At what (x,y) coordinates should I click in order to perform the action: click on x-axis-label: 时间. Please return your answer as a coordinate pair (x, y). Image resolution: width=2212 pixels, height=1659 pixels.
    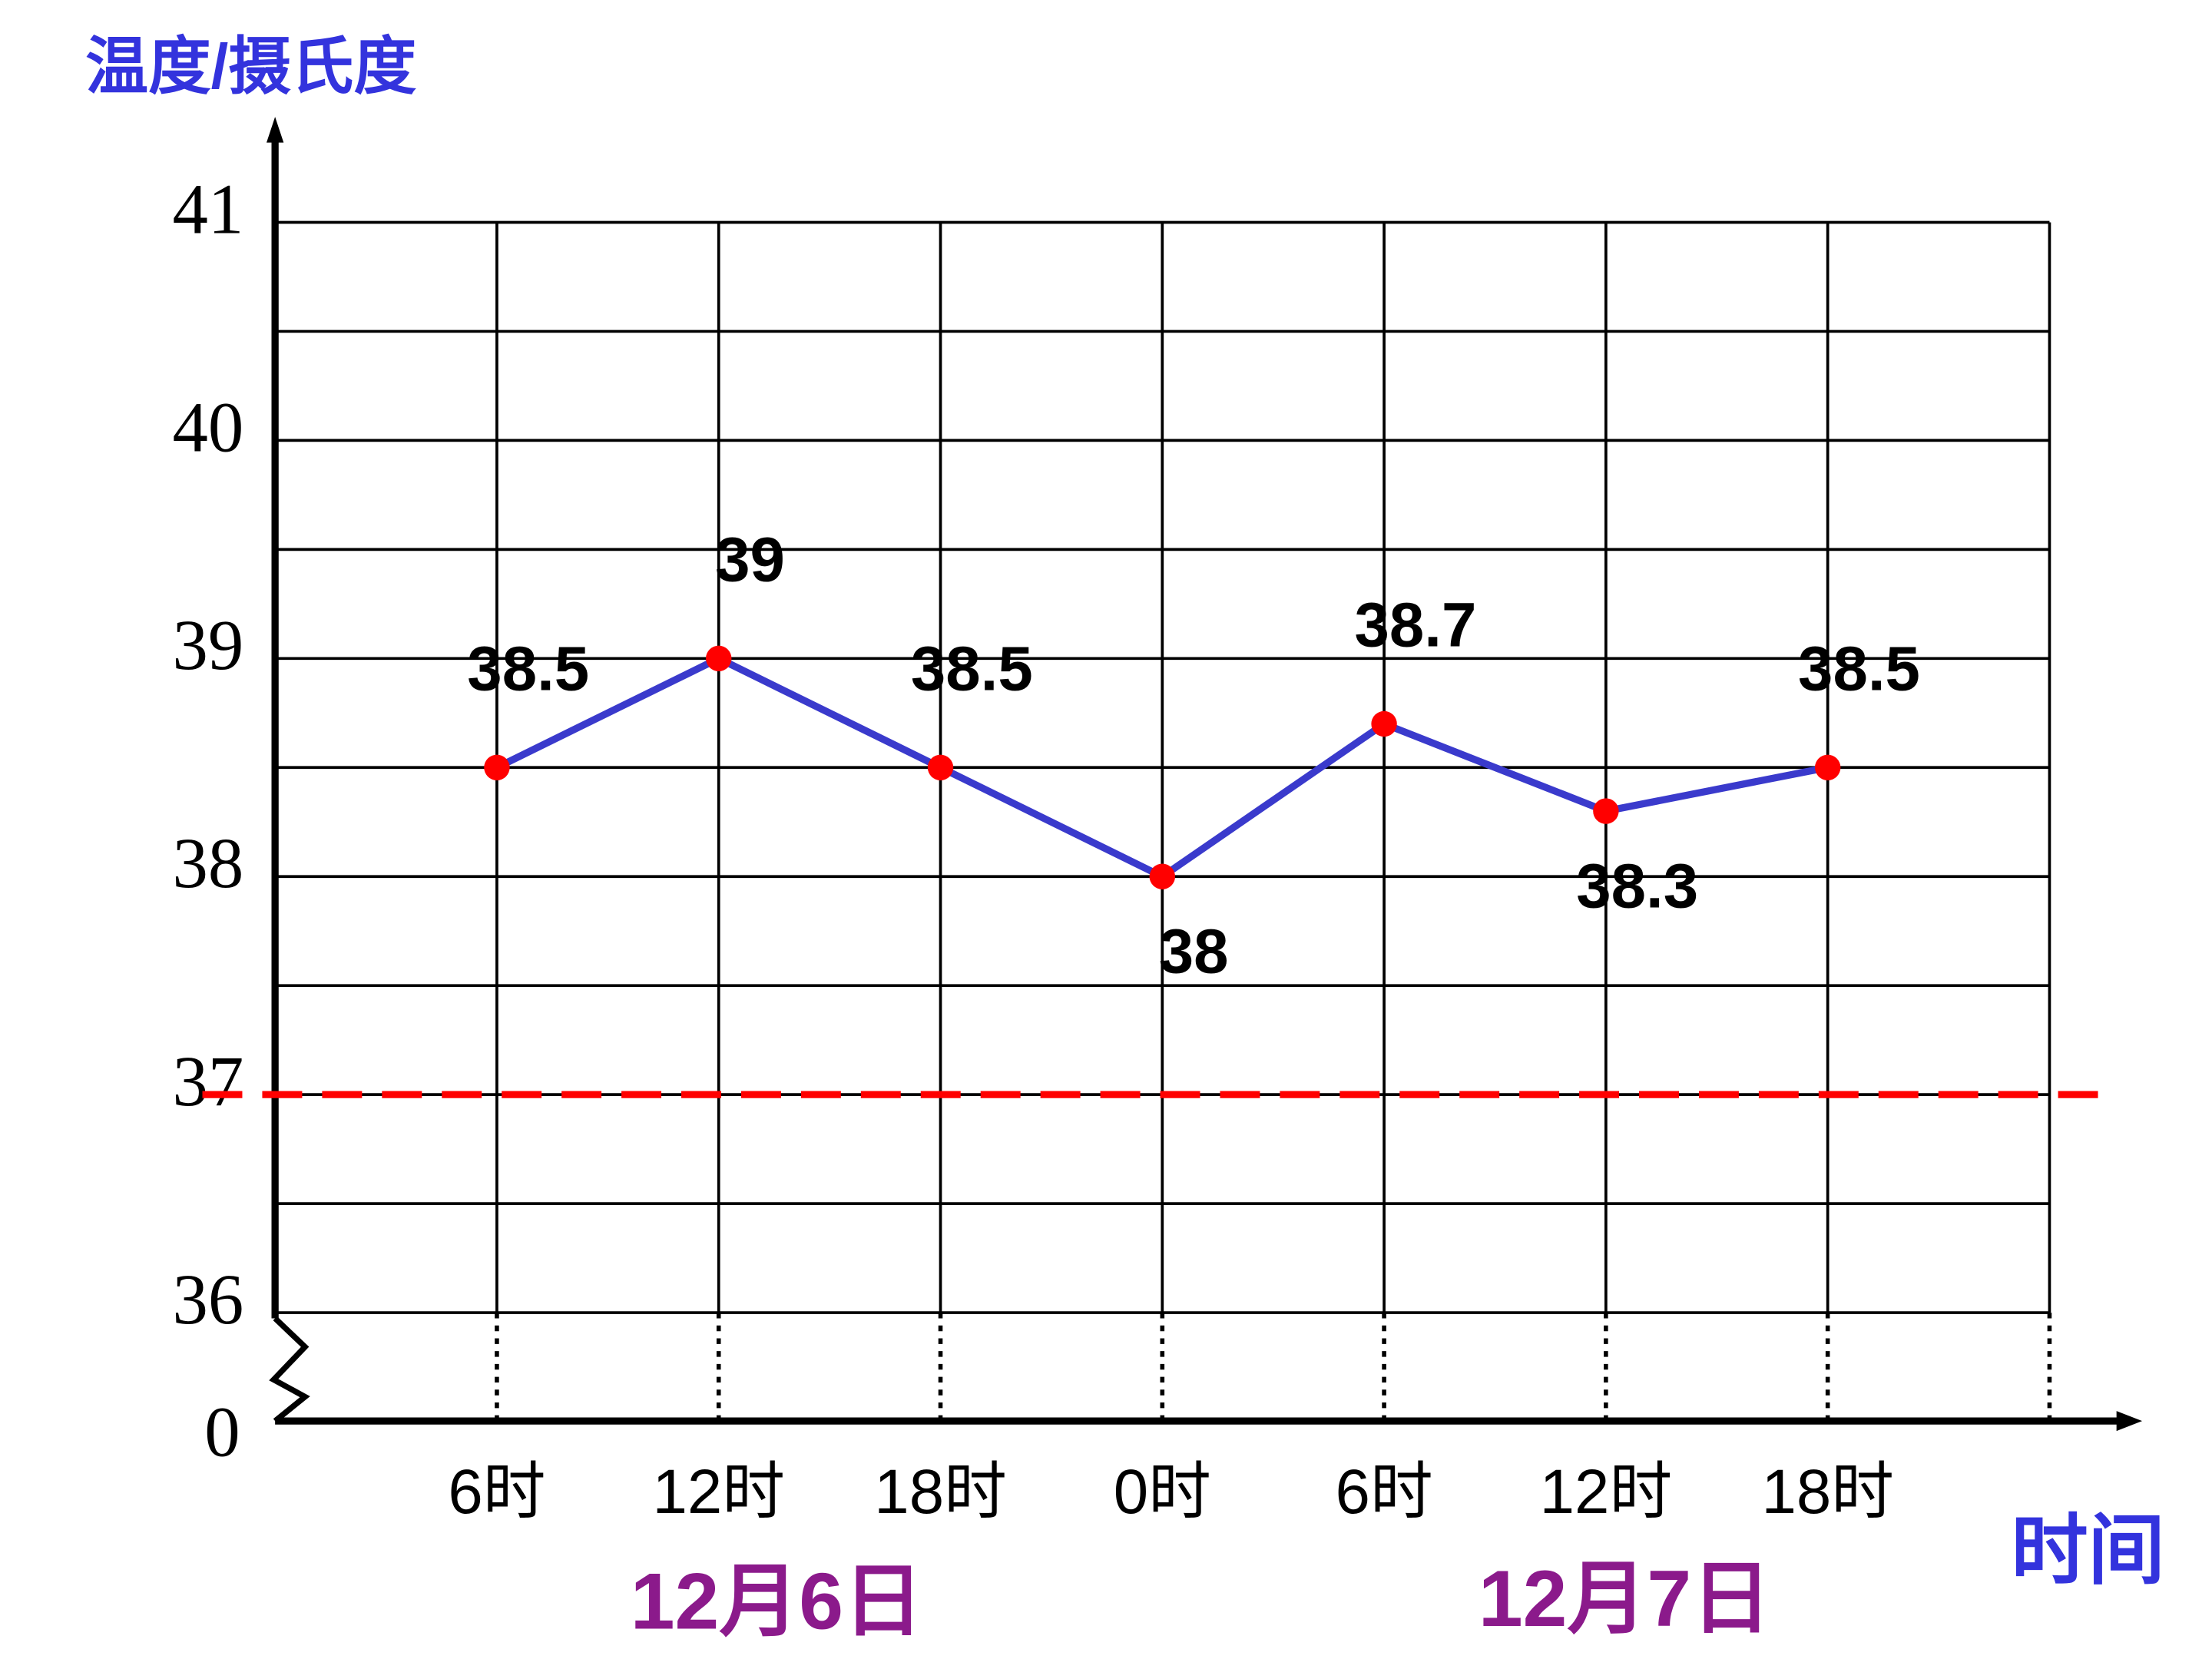
    Looking at the image, I should click on (2088, 1551).